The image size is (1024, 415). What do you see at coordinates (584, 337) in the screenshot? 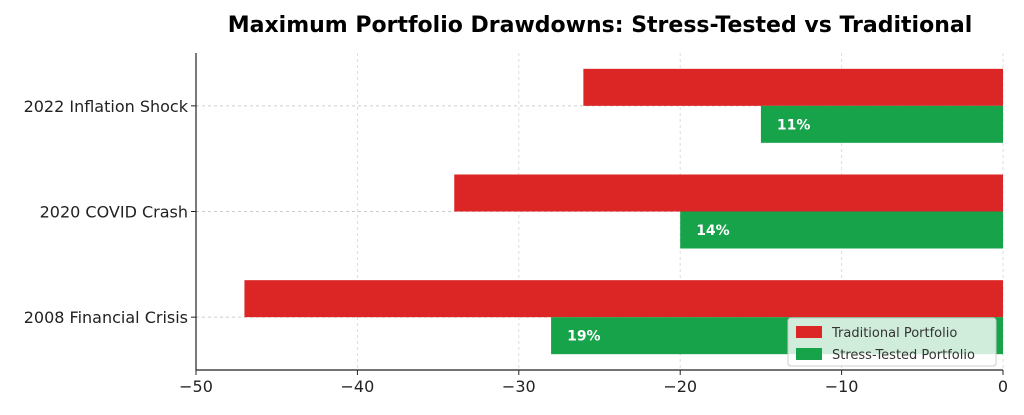
I see `stress-tested-portfolio-bar-label: 19%` at bounding box center [584, 337].